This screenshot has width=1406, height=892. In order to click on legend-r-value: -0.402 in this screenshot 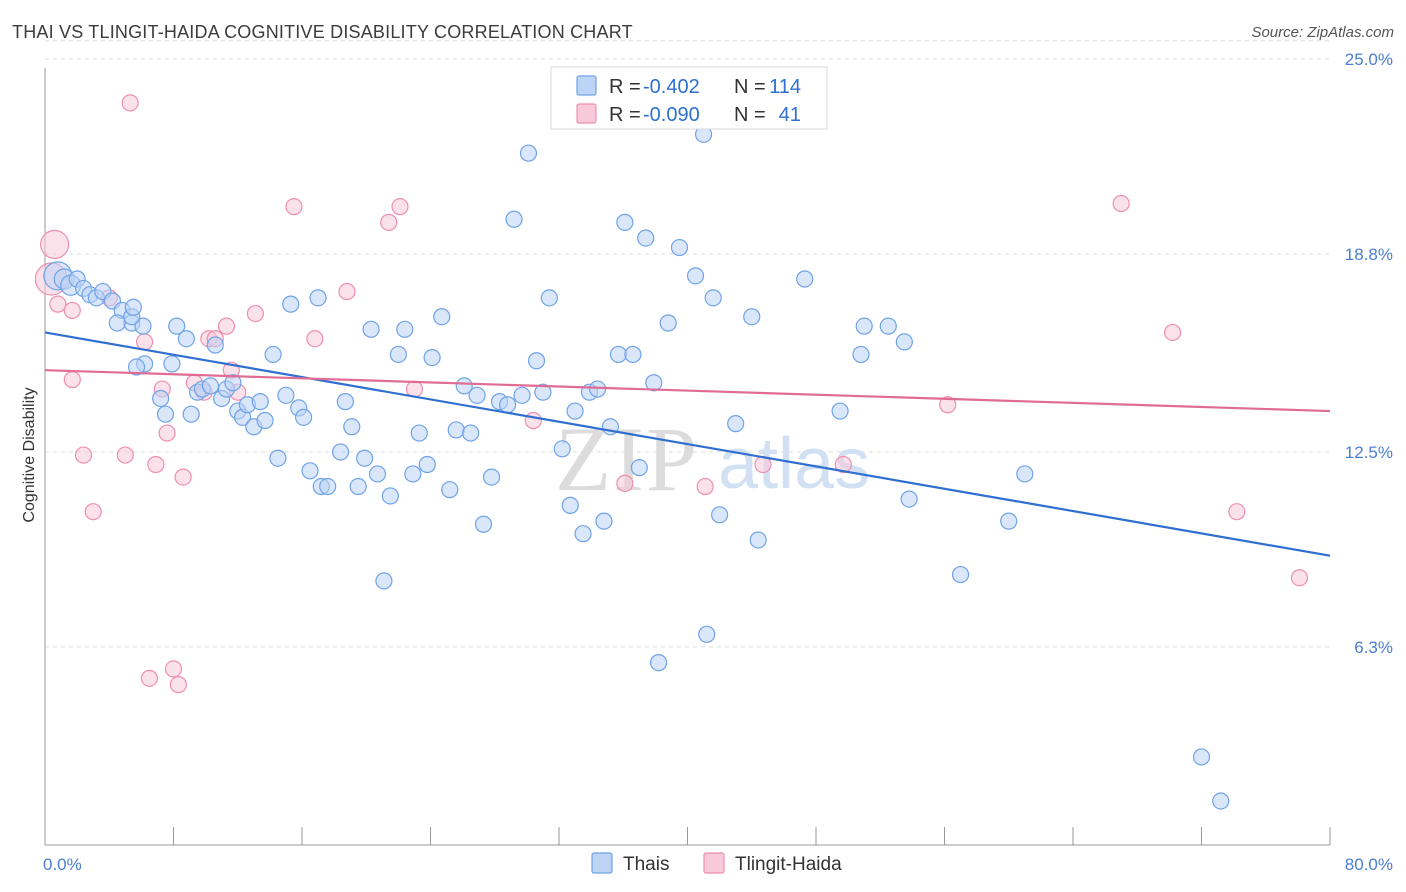, I will do `click(671, 87)`.